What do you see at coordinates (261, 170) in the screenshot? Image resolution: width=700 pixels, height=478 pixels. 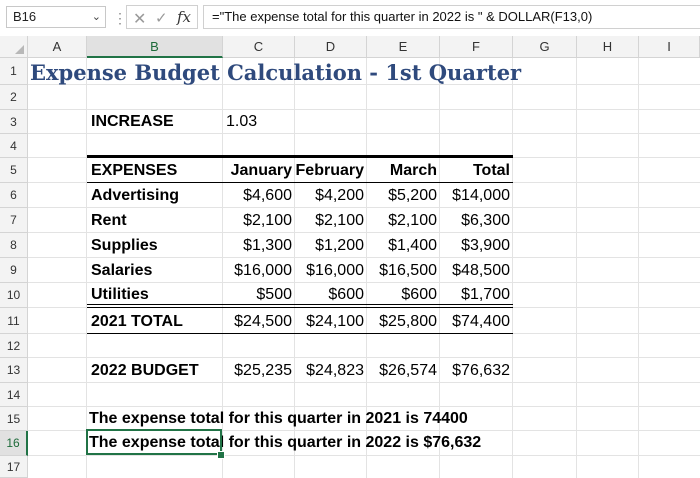 I see `header-january: January` at bounding box center [261, 170].